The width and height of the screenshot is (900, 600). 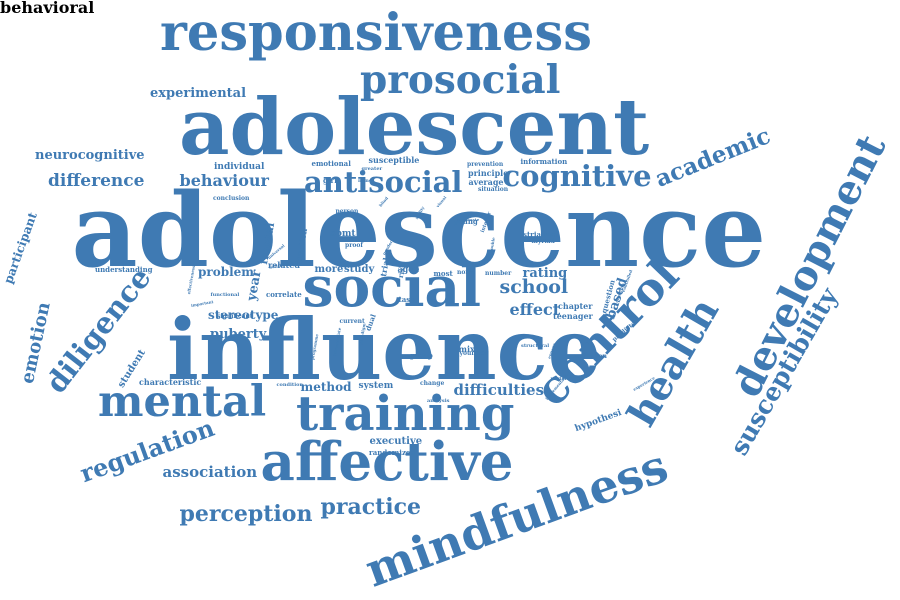 I want to click on word-girl: girl, so click(x=330, y=180).